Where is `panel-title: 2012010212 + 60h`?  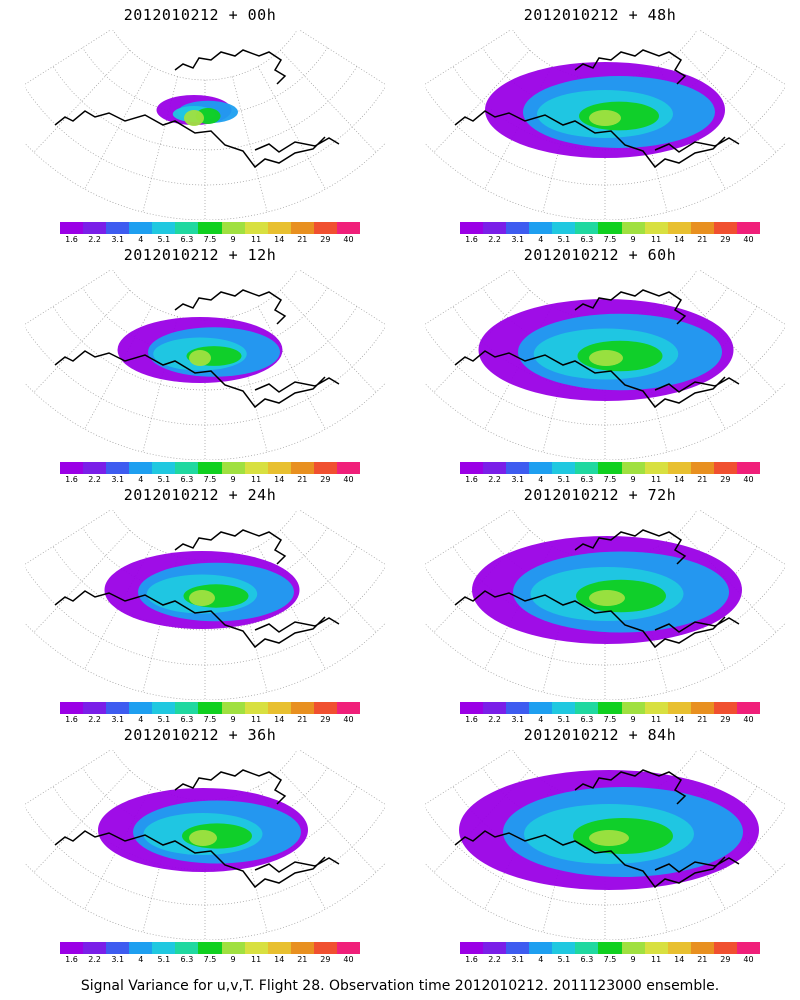 panel-title: 2012010212 + 60h is located at coordinates (600, 255).